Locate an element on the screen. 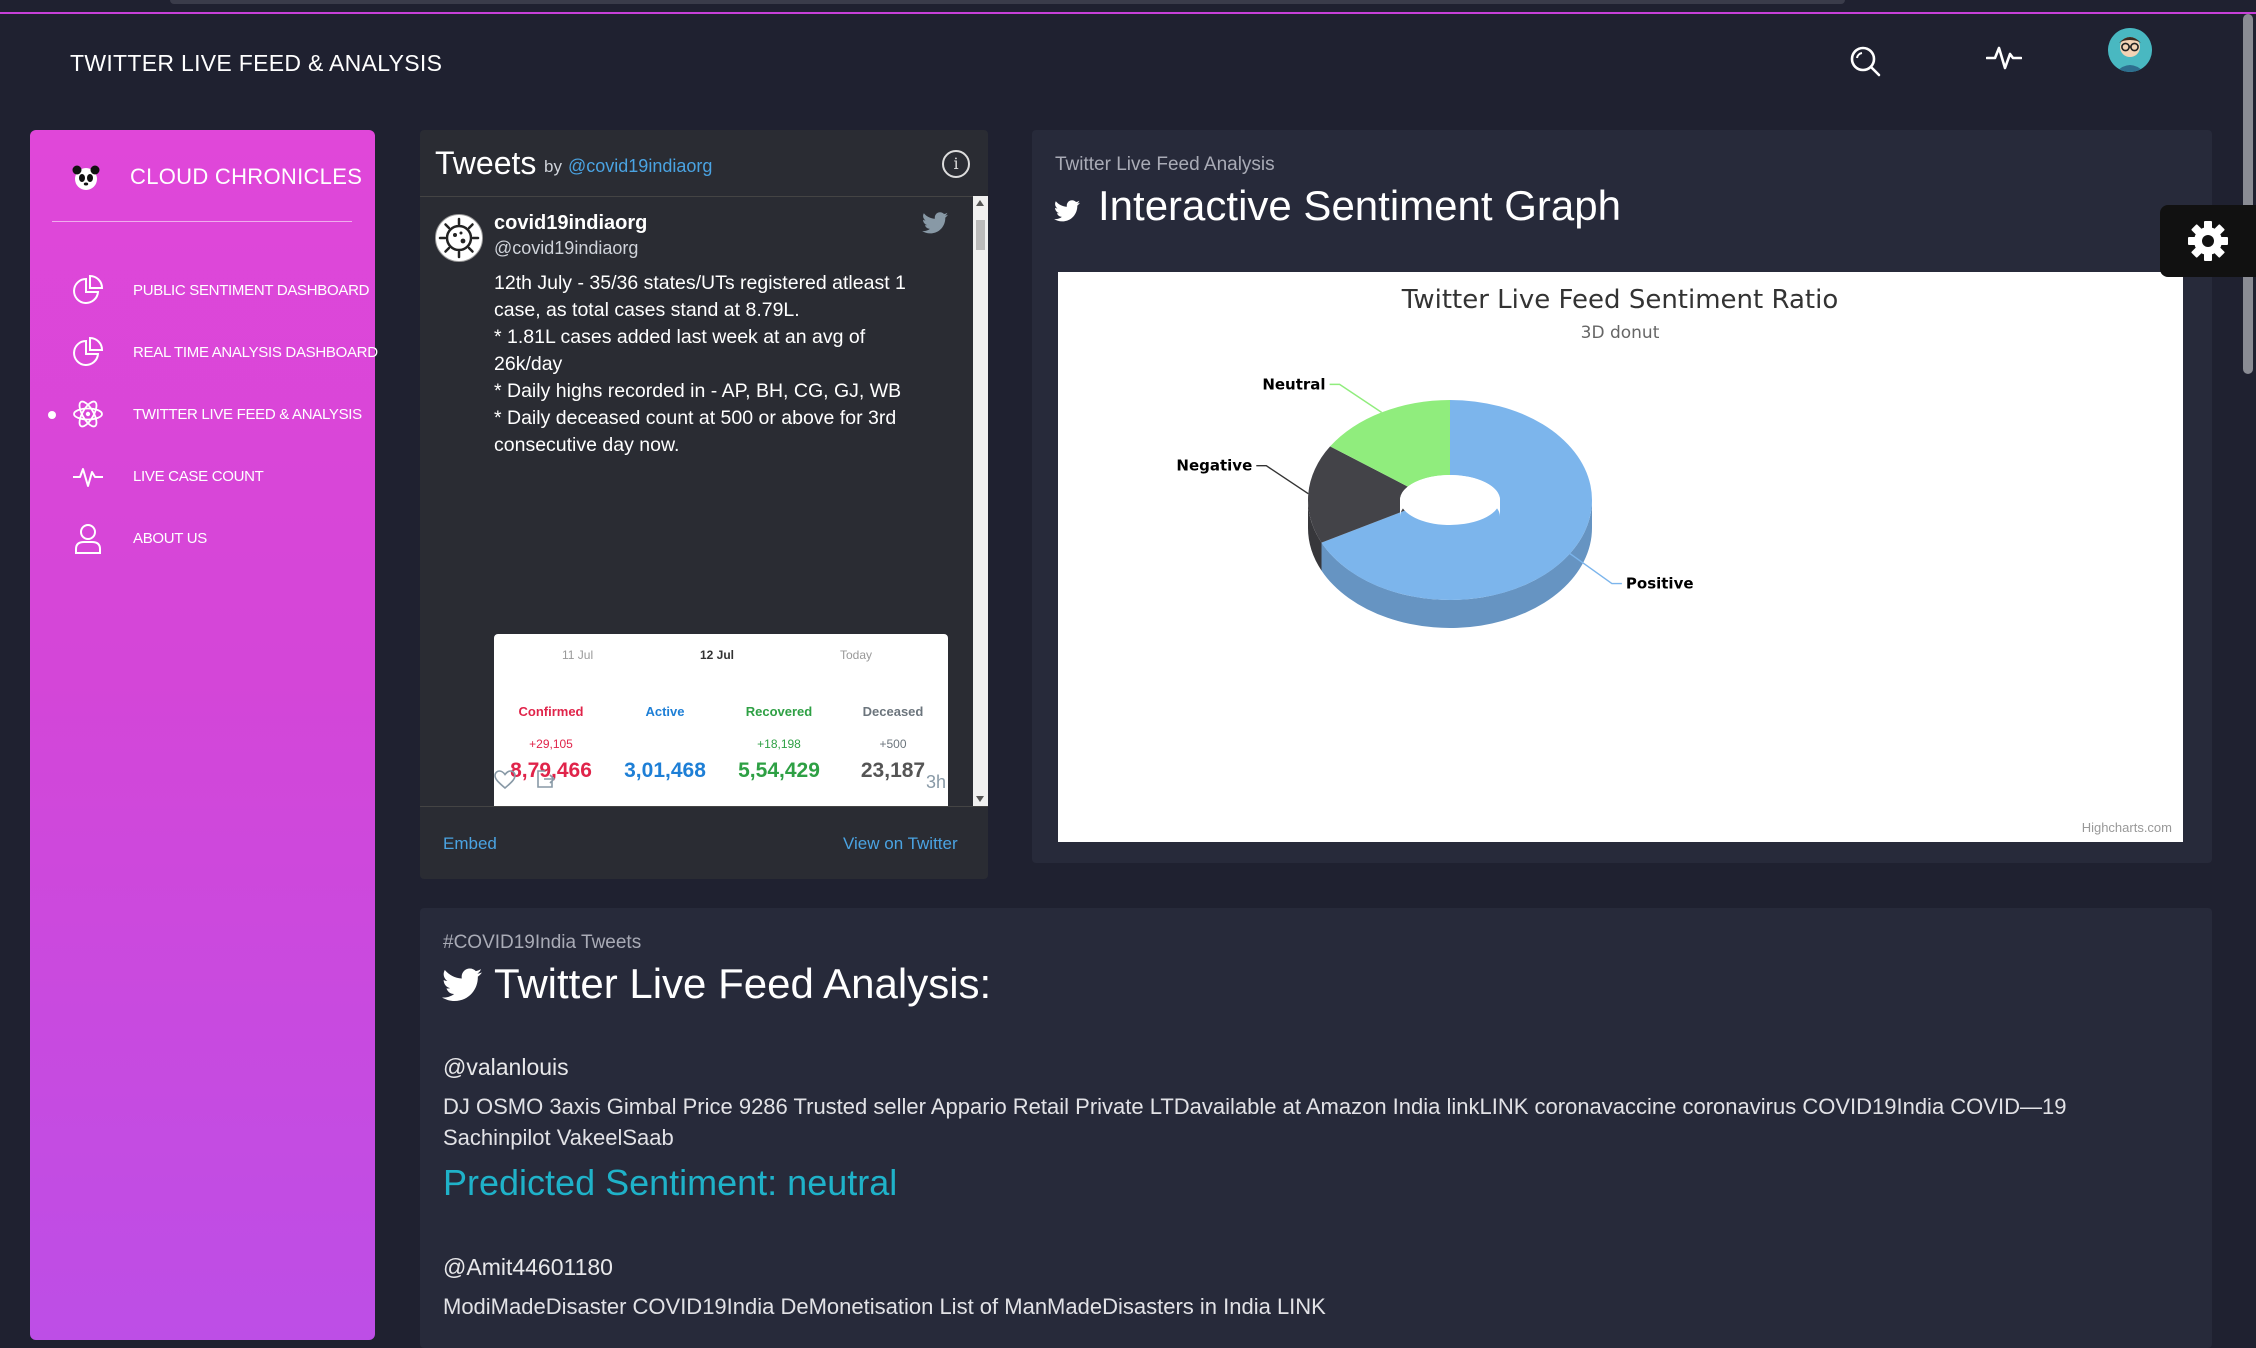 This screenshot has height=1348, width=2256. card-title: Interactive Sentiment Graph is located at coordinates (1359, 205).